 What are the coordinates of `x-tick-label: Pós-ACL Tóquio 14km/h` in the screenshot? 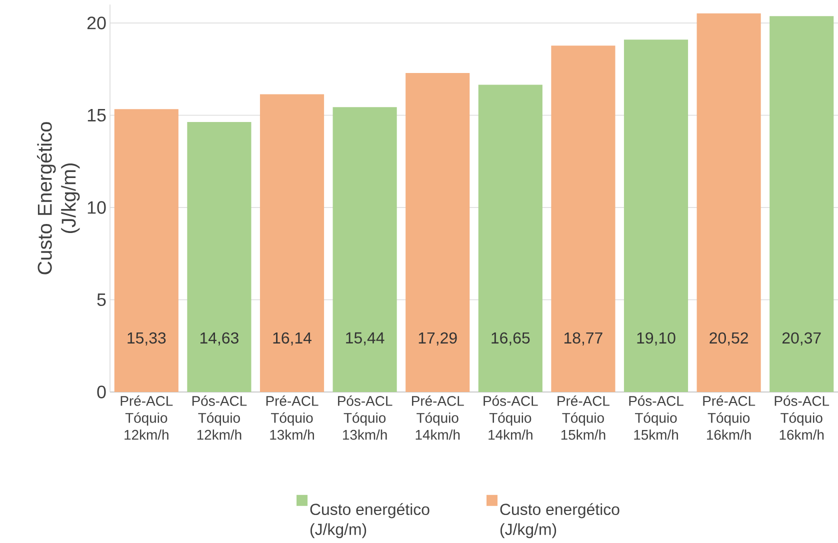 It's located at (511, 417).